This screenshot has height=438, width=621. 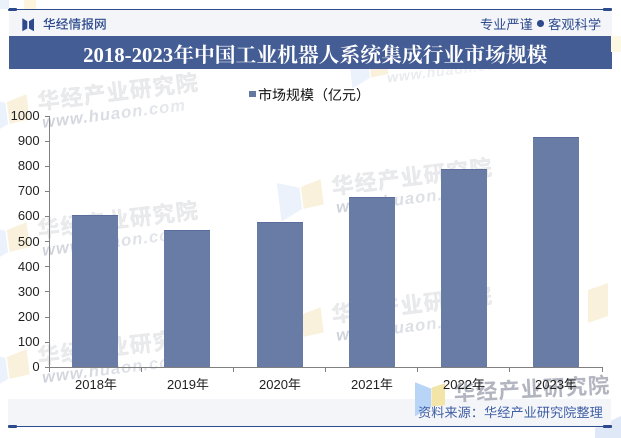 I want to click on svg-text: 2020, so click(x=273, y=384).